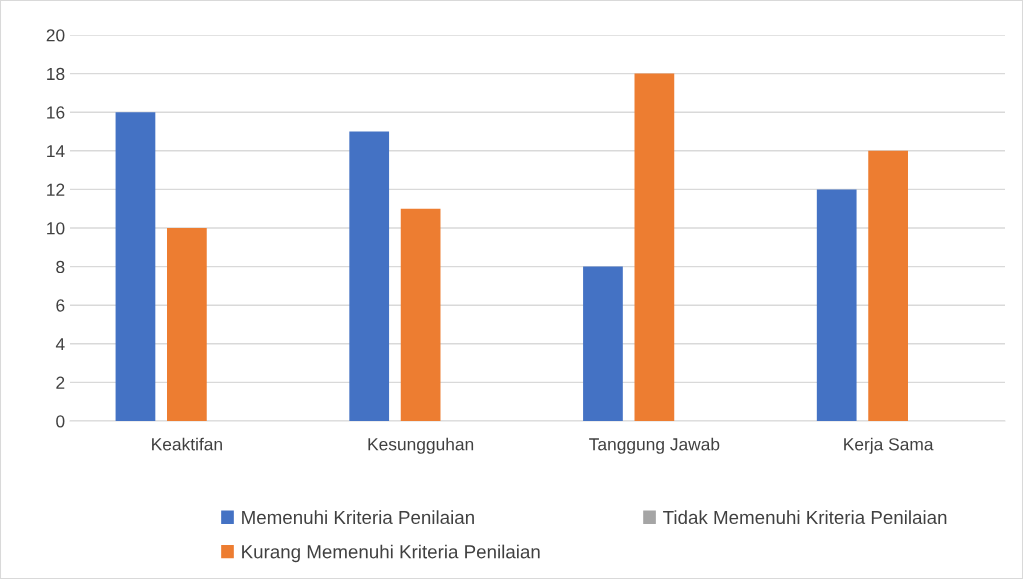  I want to click on y-tick-label: 14, so click(56, 151).